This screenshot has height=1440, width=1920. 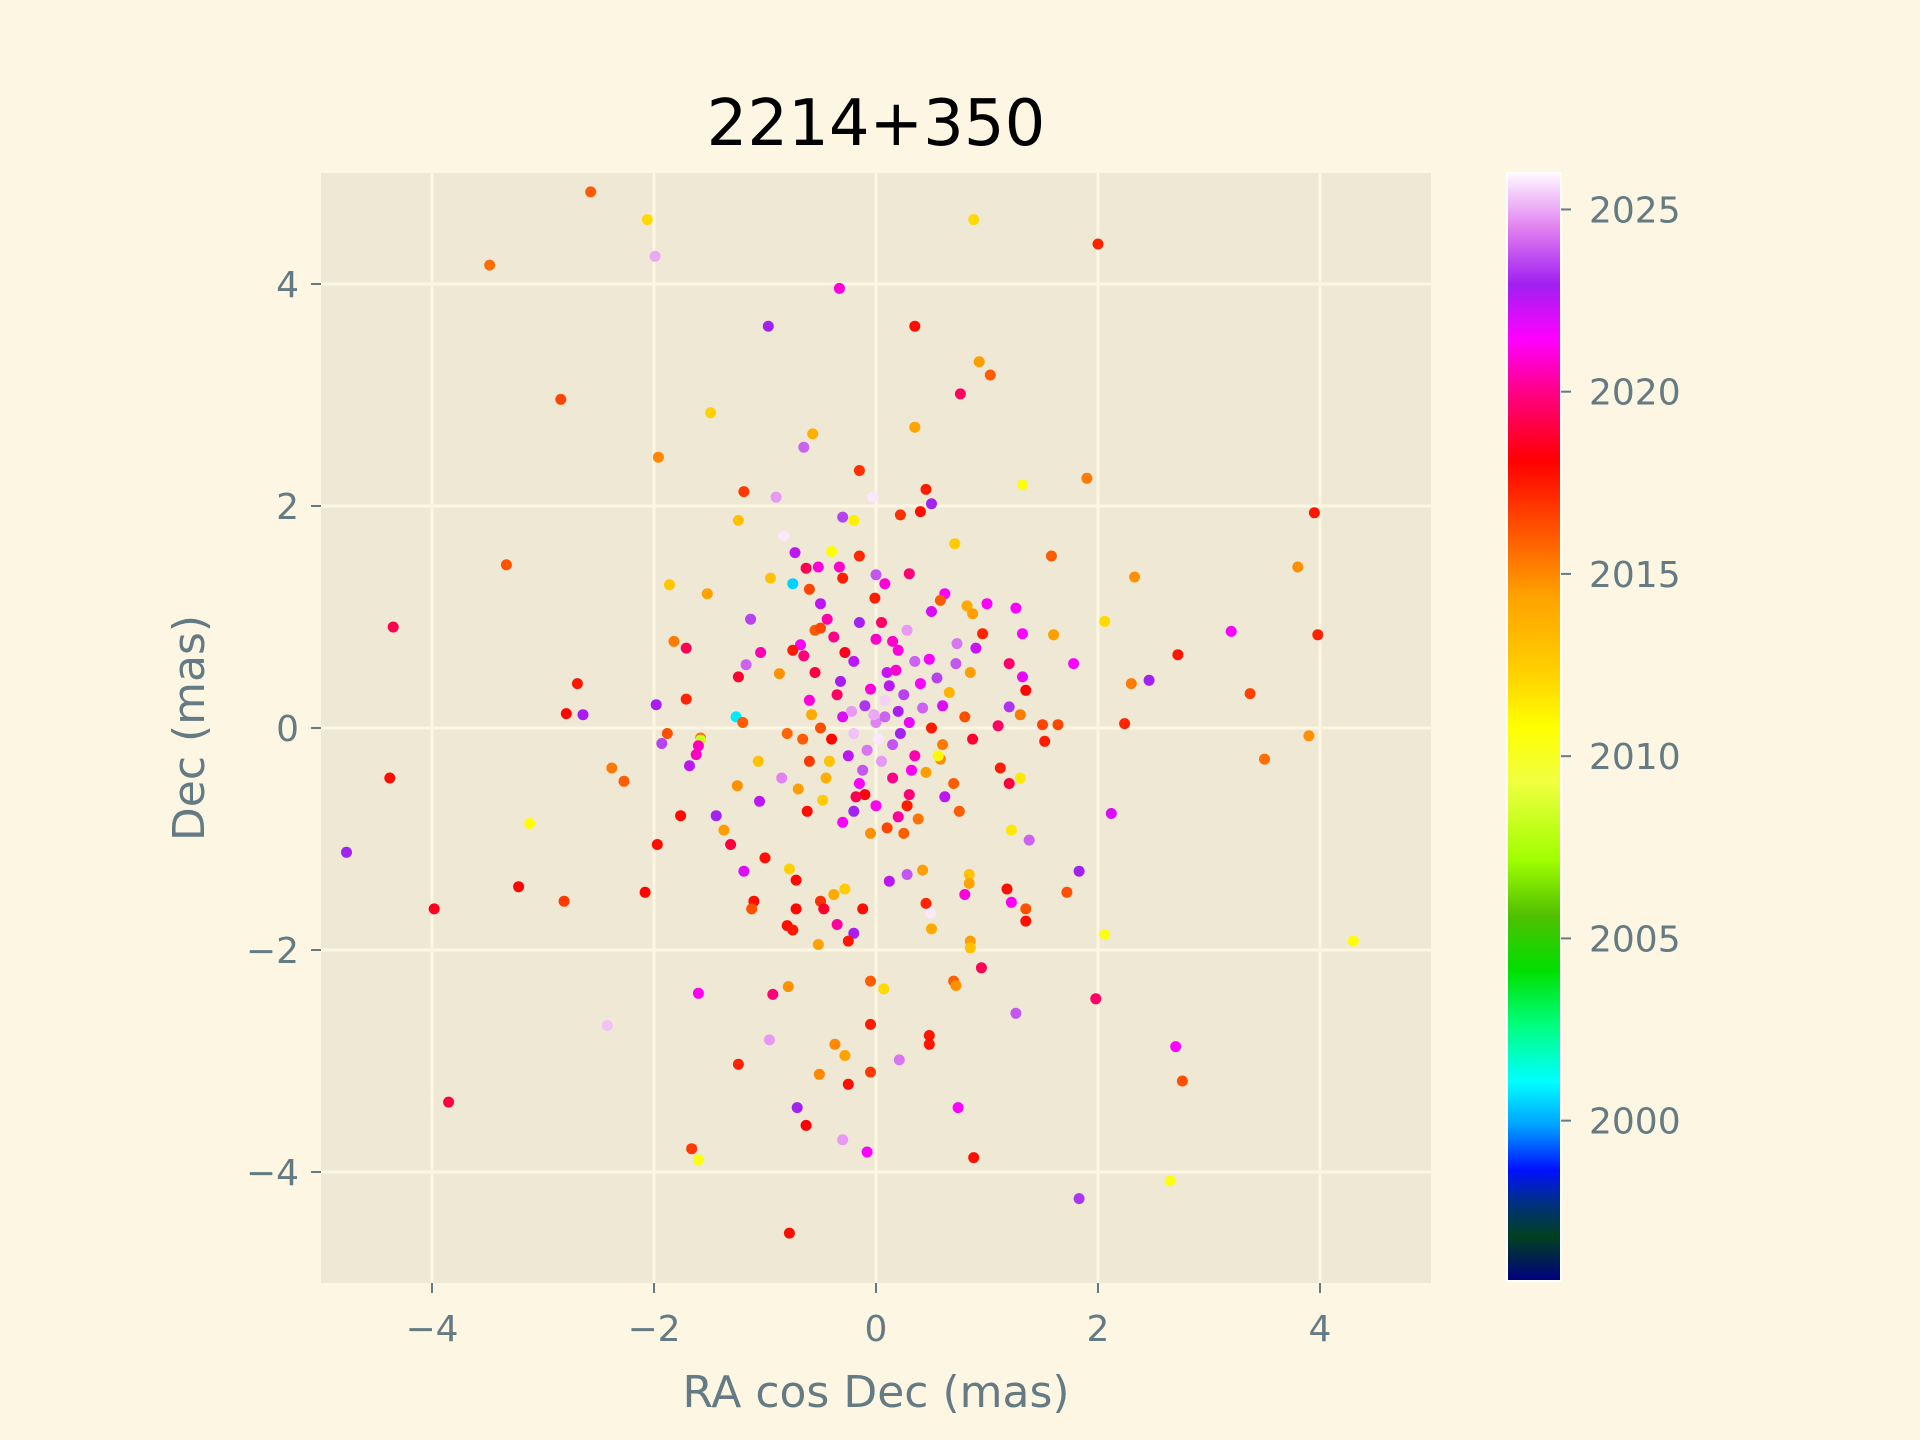 What do you see at coordinates (876, 1329) in the screenshot?
I see `x-tick-label: 0` at bounding box center [876, 1329].